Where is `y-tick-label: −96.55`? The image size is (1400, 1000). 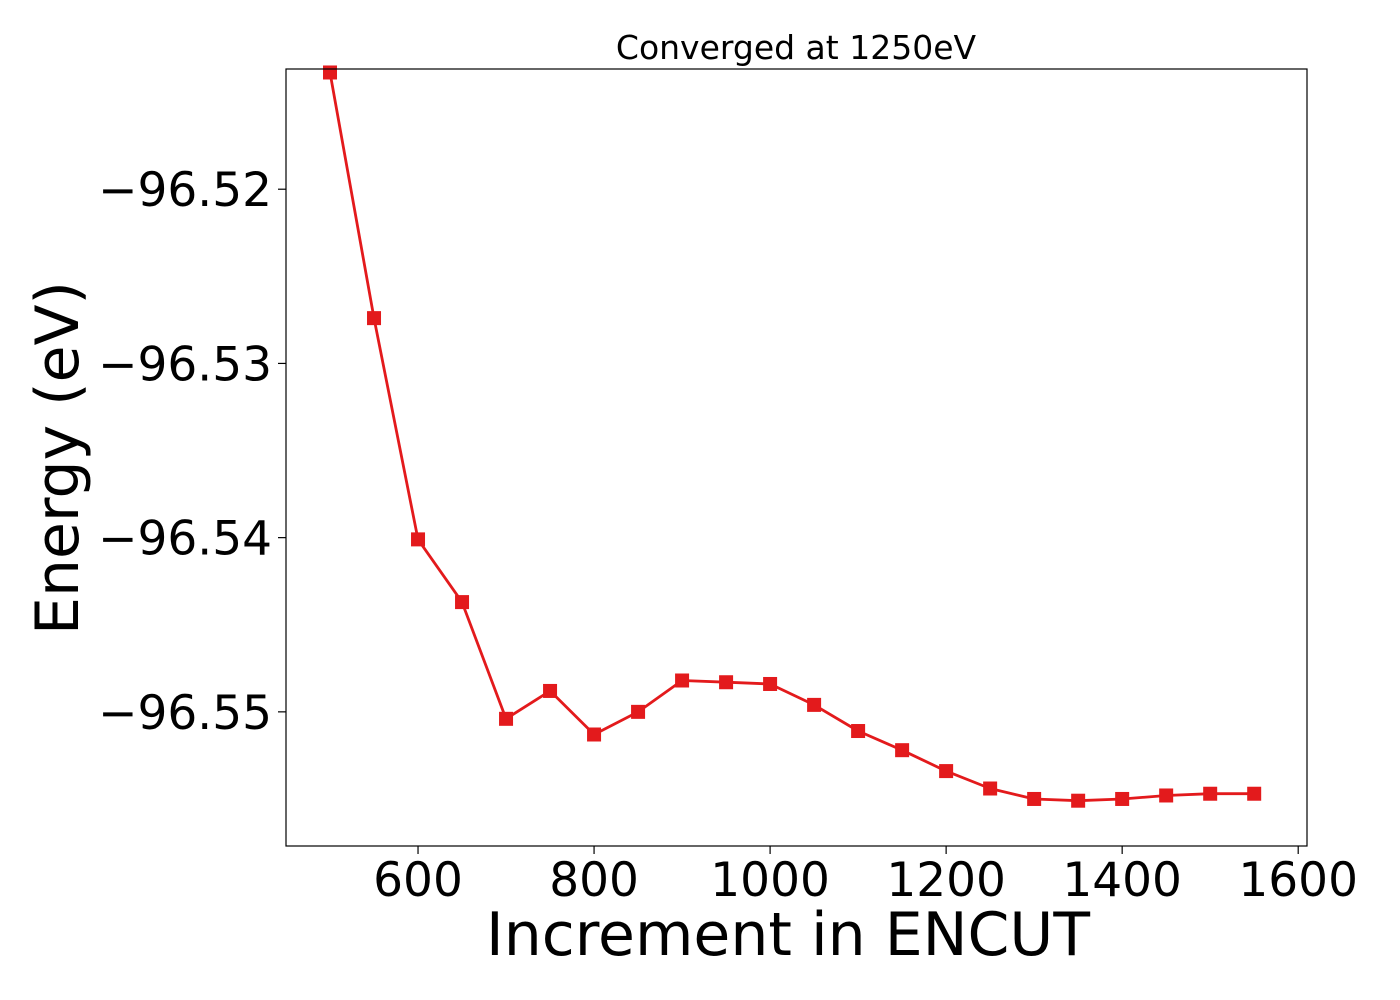 y-tick-label: −96.55 is located at coordinates (185, 713).